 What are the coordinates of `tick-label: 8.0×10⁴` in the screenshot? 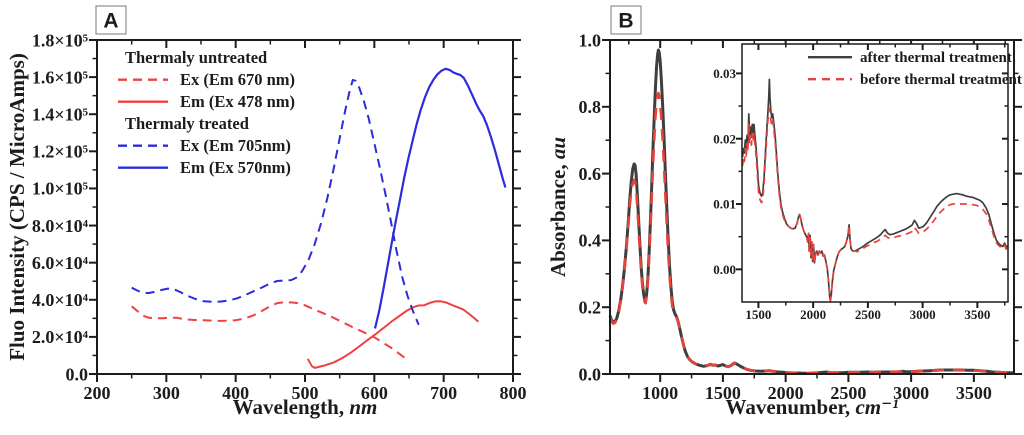 It's located at (60, 226).